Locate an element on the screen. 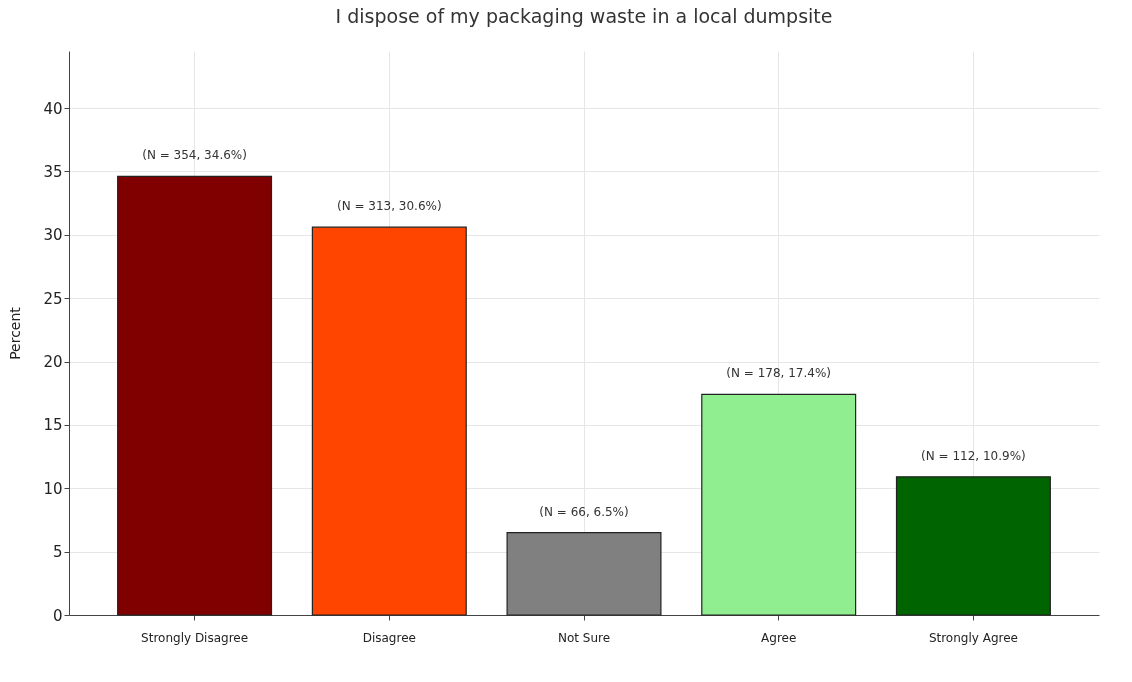  y-tick-label: 10 is located at coordinates (53, 488).